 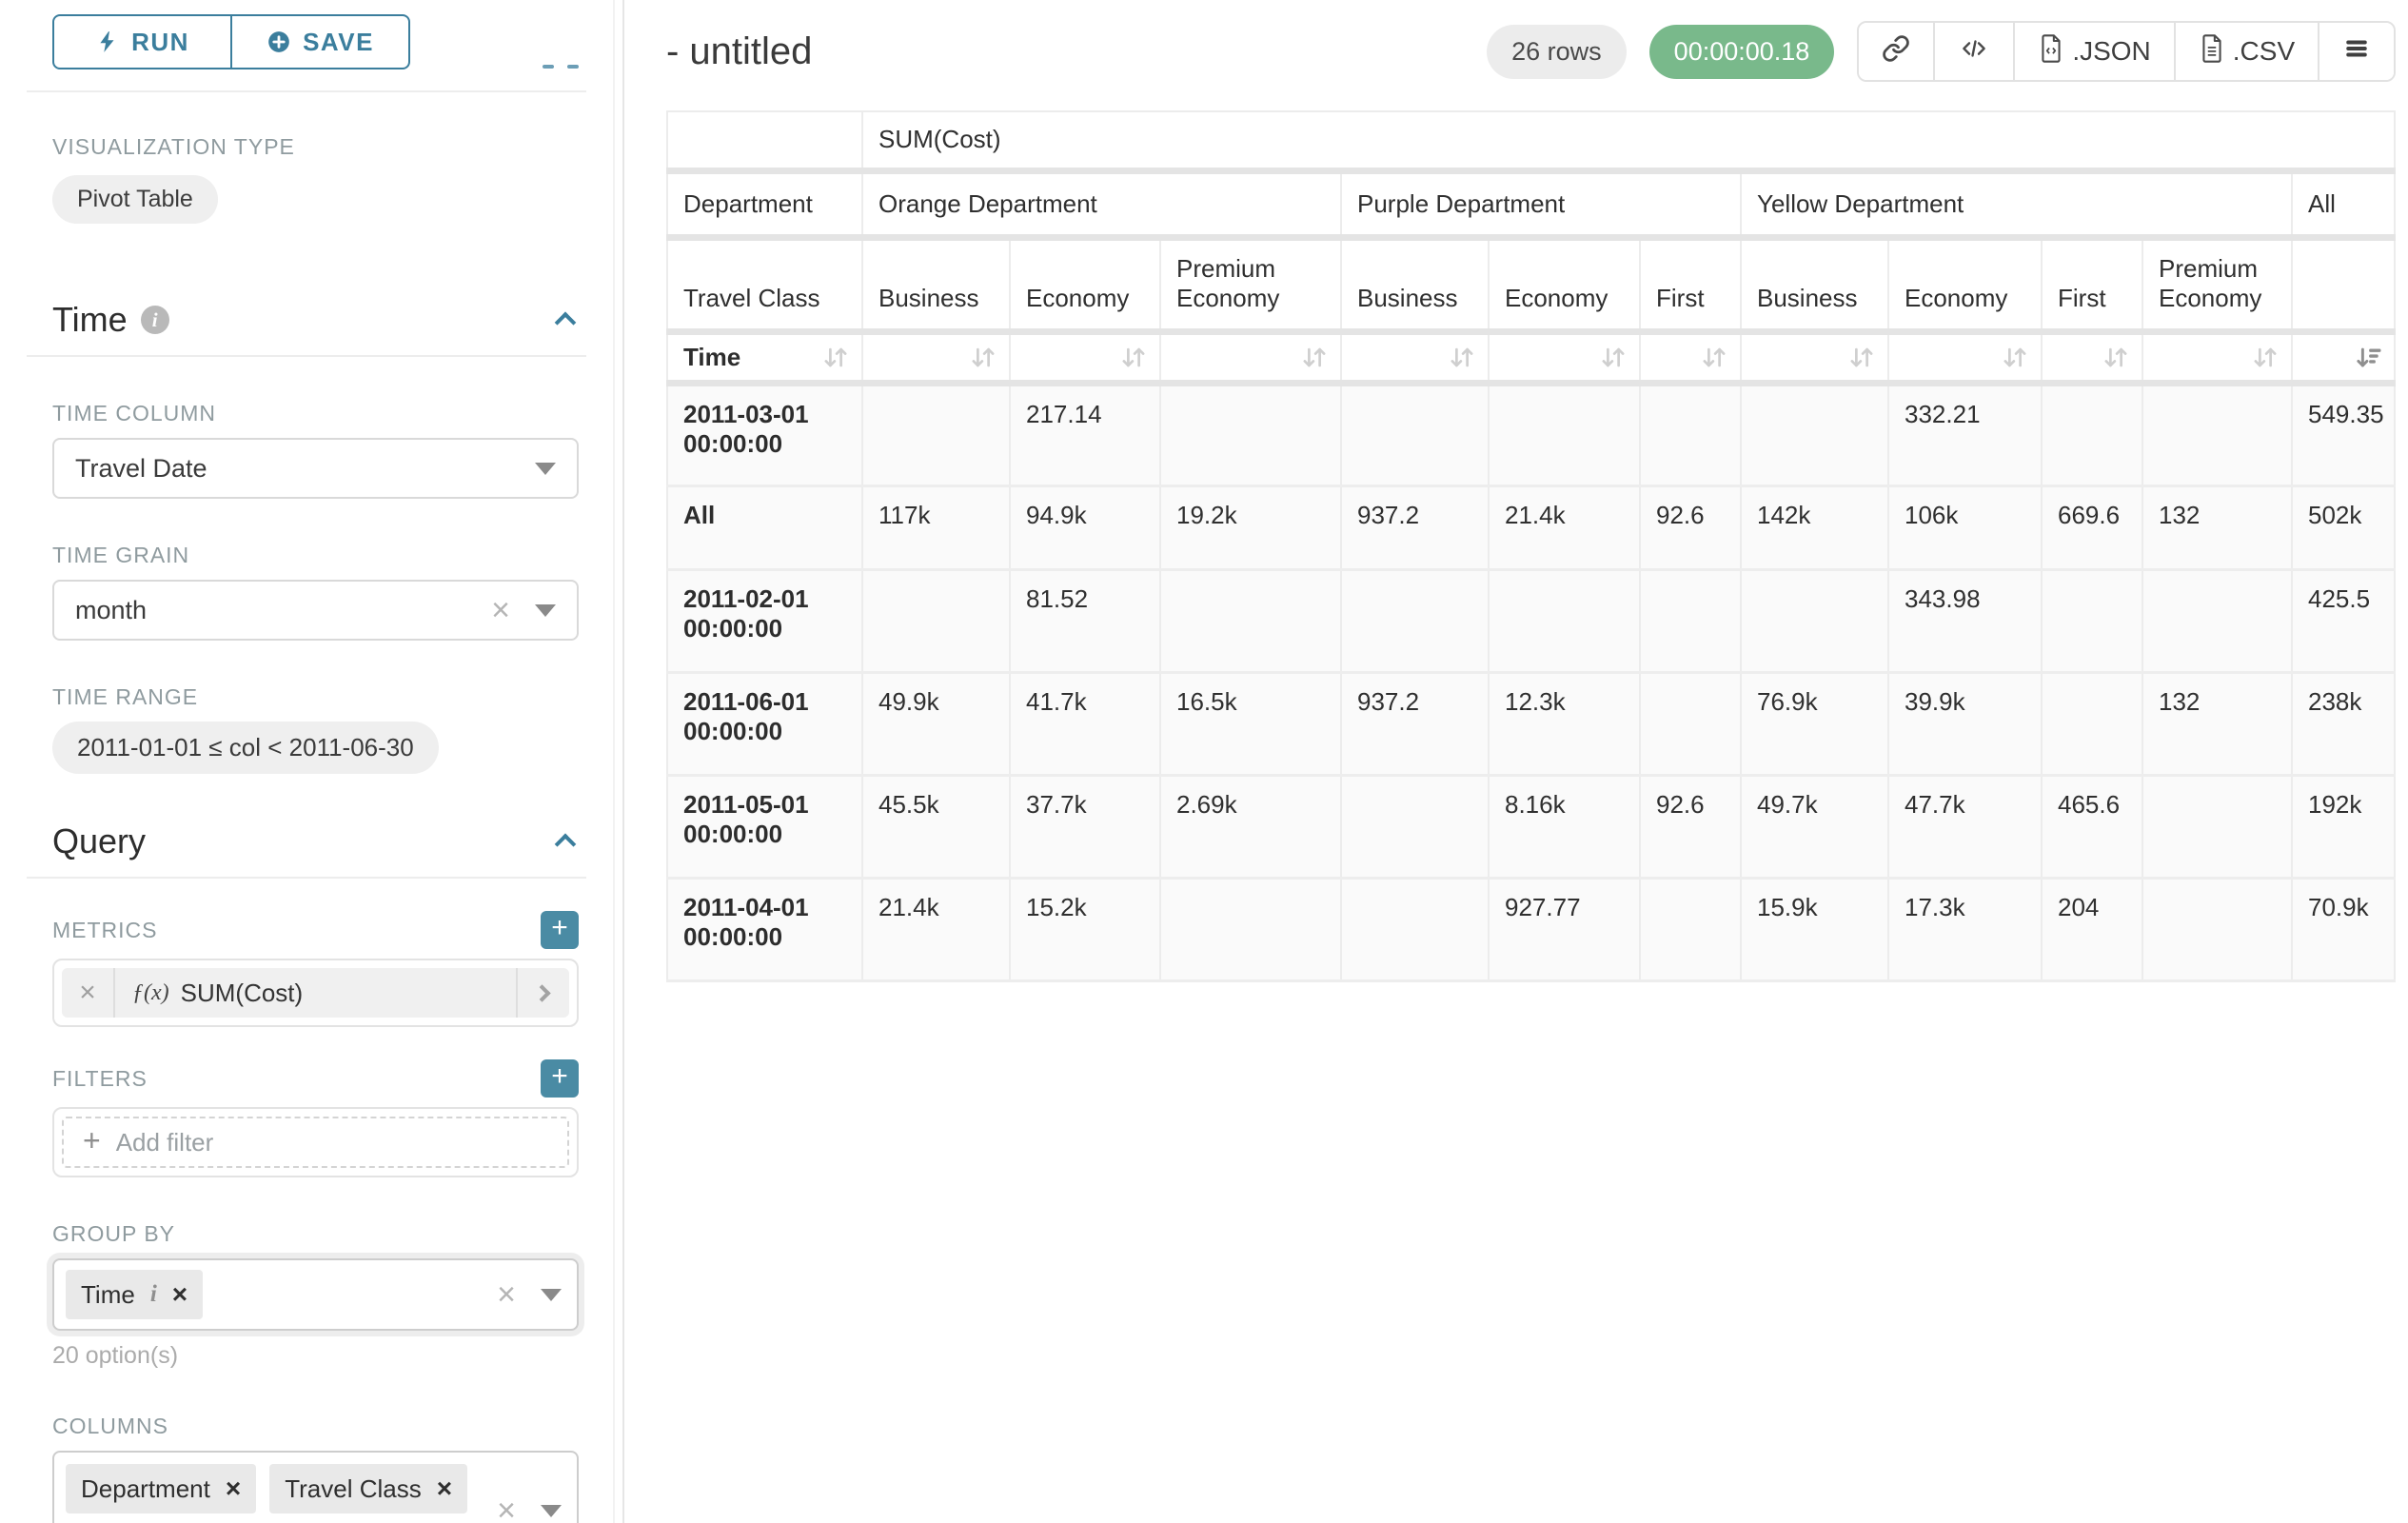 What do you see at coordinates (1250, 528) in the screenshot?
I see `pivot-cell: 19.2k` at bounding box center [1250, 528].